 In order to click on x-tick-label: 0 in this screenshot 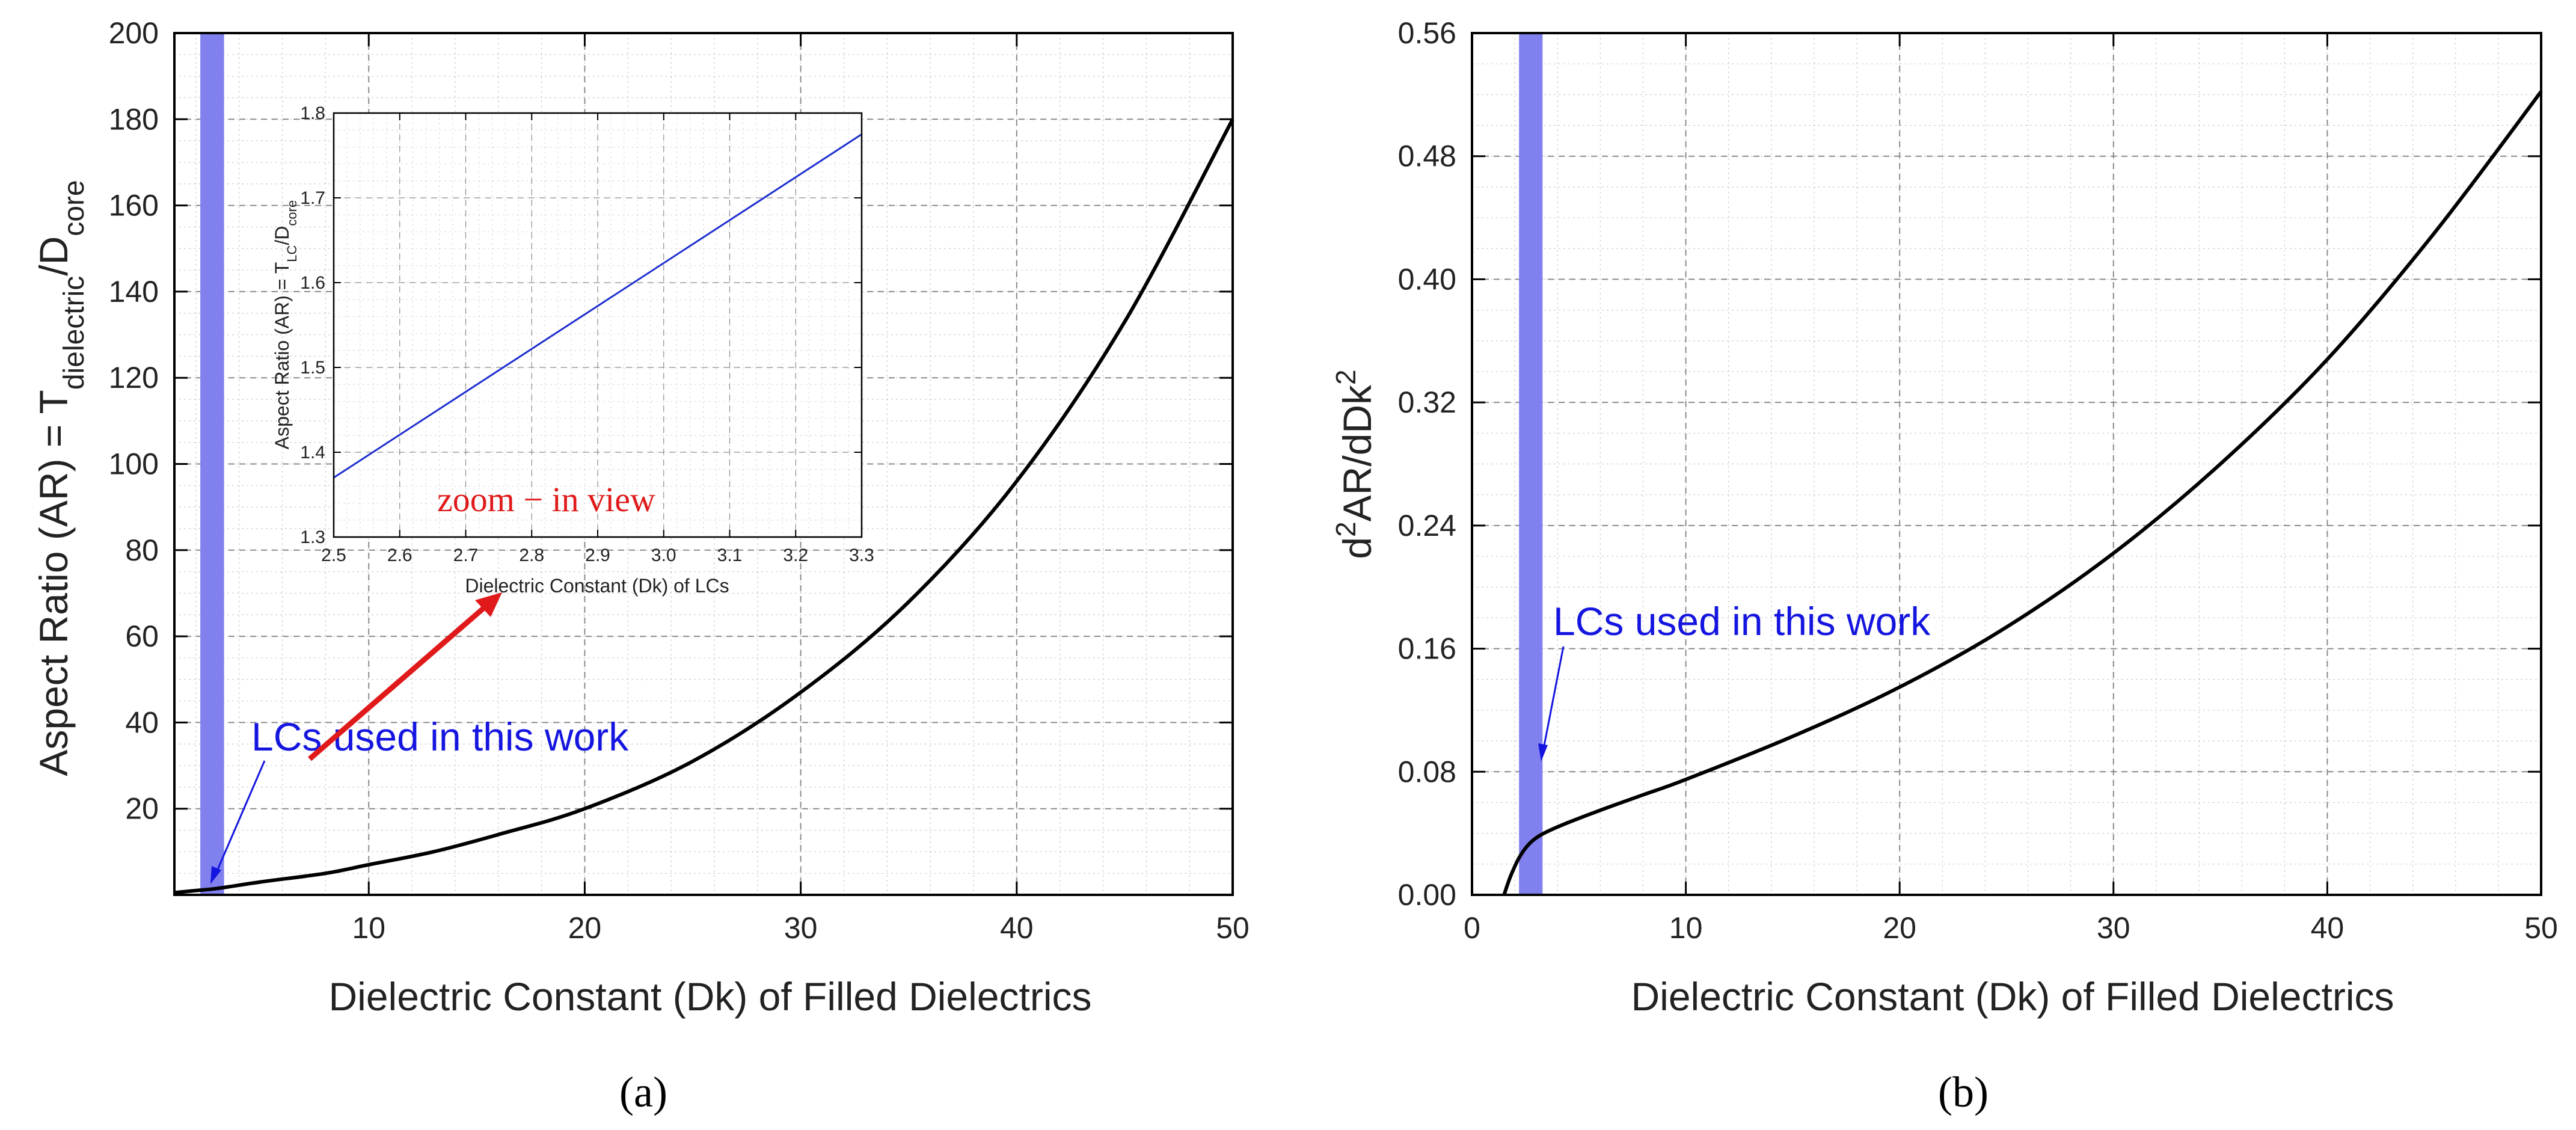, I will do `click(1472, 928)`.